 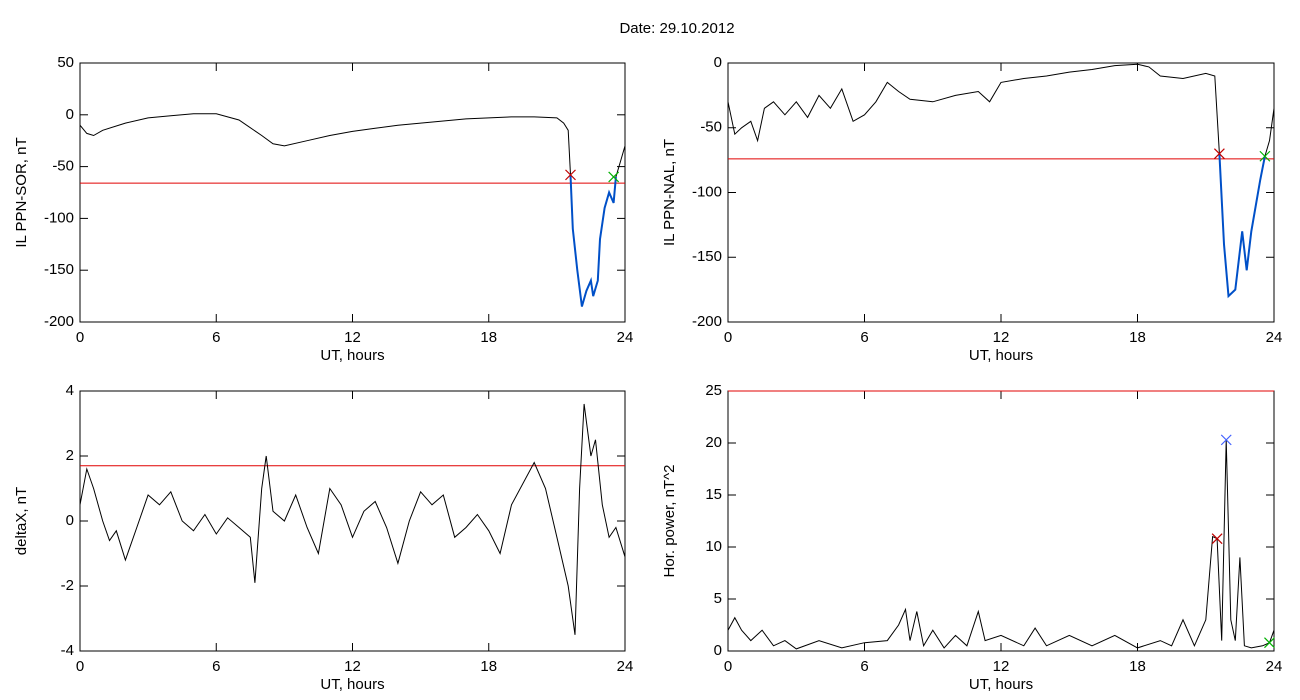 What do you see at coordinates (65, 62) in the screenshot?
I see `y-tick-label: 50` at bounding box center [65, 62].